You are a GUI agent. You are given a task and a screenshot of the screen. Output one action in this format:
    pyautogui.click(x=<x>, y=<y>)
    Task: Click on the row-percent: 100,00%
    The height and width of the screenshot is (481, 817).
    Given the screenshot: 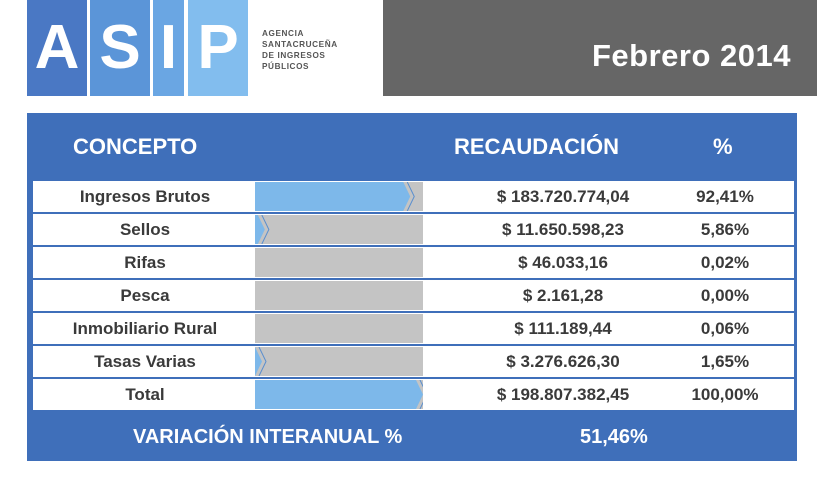 What is the action you would take?
    pyautogui.click(x=725, y=394)
    